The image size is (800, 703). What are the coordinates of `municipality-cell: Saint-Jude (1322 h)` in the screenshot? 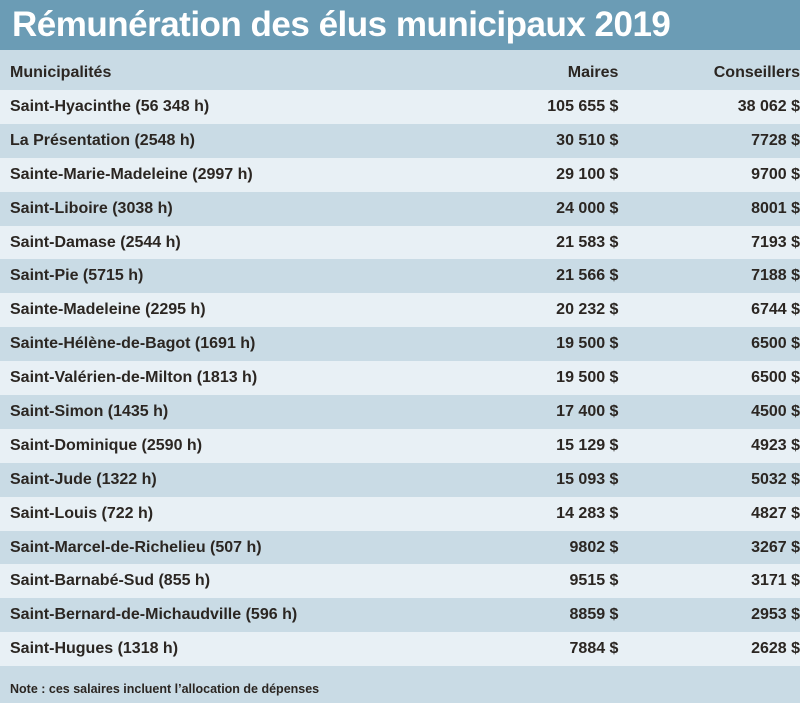 It's located at (83, 479).